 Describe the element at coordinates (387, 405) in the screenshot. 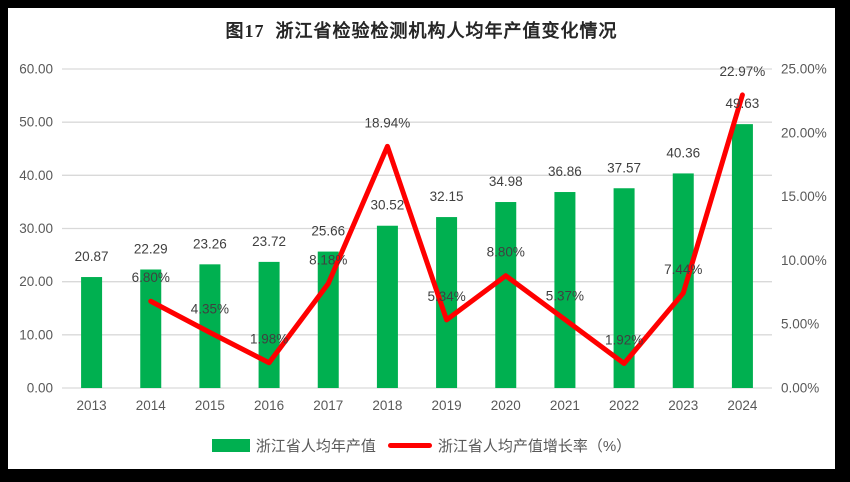

I see `x-axis-label: 2018` at that location.